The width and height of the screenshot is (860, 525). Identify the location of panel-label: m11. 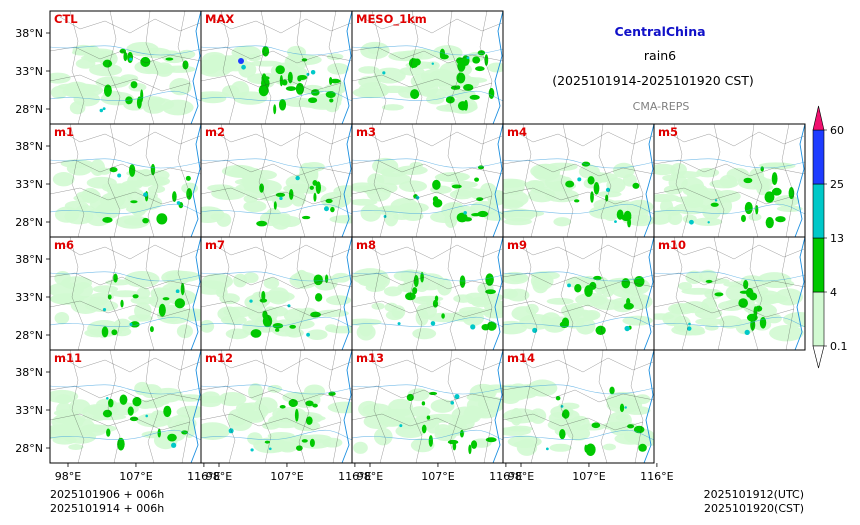
(68, 358).